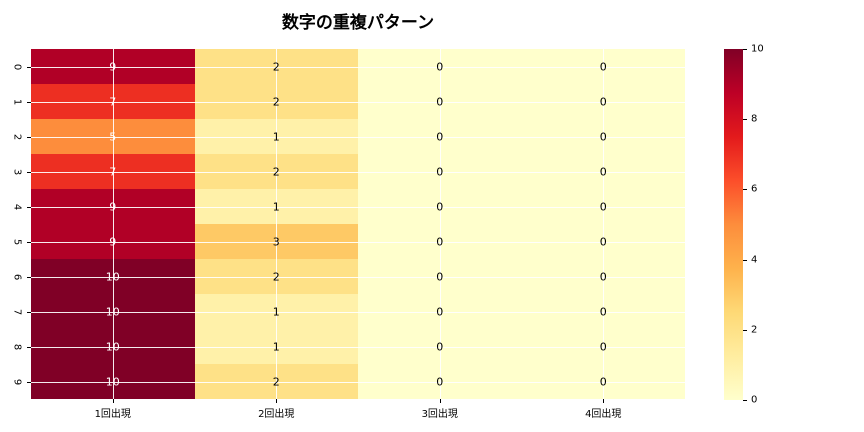 The image size is (864, 432). Describe the element at coordinates (754, 400) in the screenshot. I see `colorbar-tick-label: 0` at that location.